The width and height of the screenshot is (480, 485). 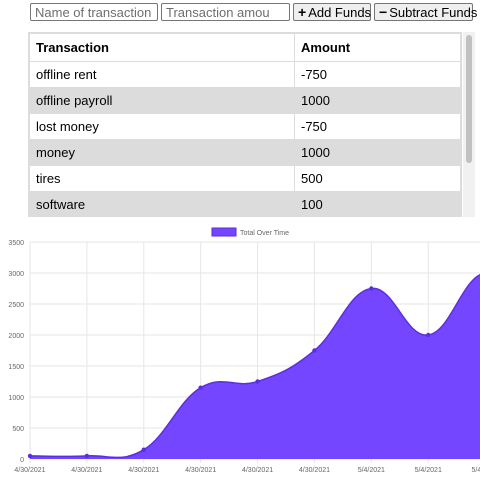 What do you see at coordinates (22, 460) in the screenshot?
I see `y-tick-label: 0` at bounding box center [22, 460].